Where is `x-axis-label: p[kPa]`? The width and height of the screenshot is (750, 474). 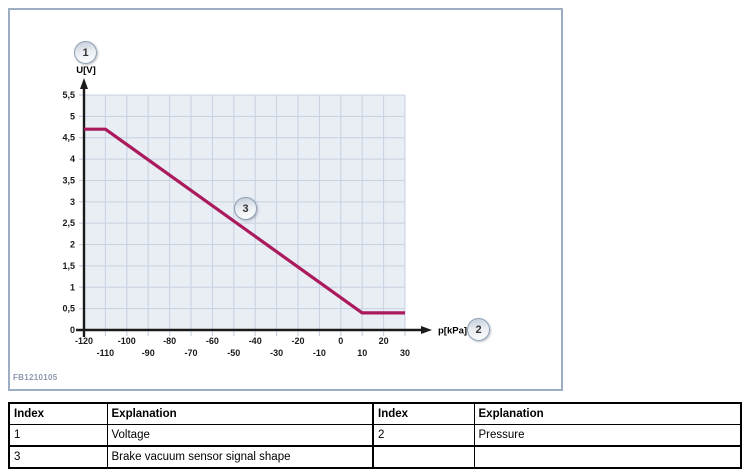
x-axis-label: p[kPa] is located at coordinates (452, 331).